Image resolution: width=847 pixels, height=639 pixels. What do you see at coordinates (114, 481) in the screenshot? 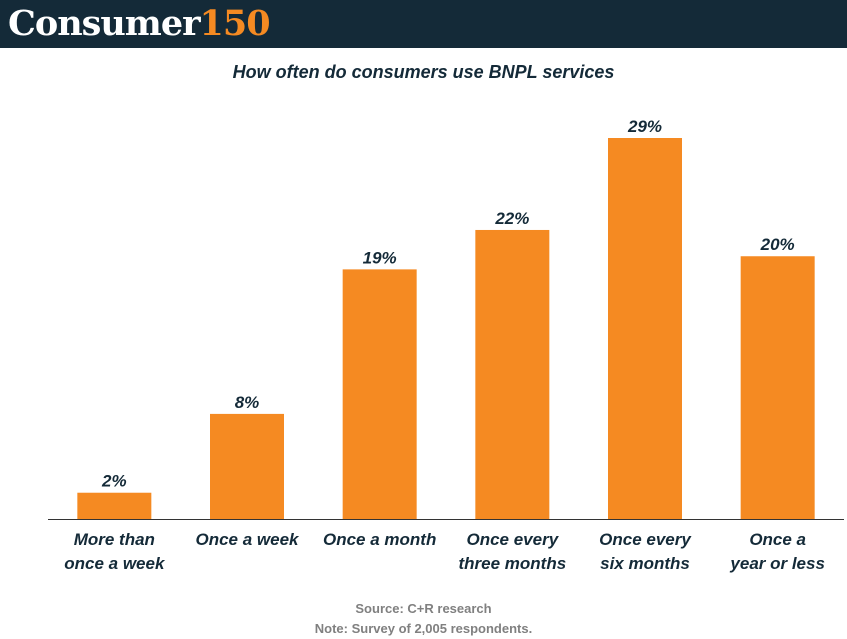
I see `data-label-0: 2%` at bounding box center [114, 481].